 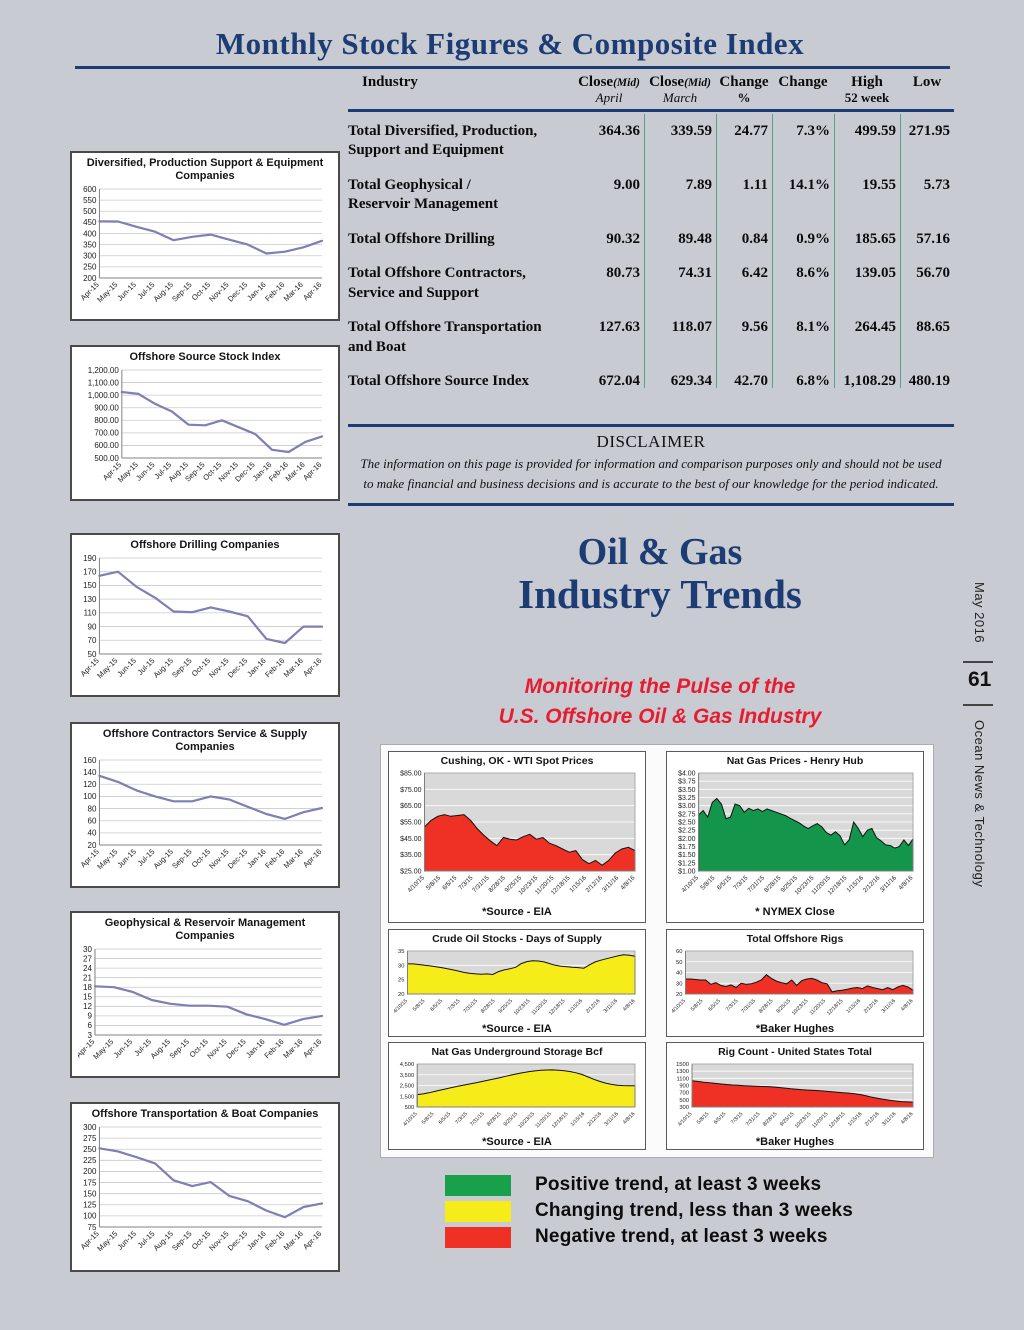 I want to click on chart-source: * NYMEX Close, so click(x=795, y=912).